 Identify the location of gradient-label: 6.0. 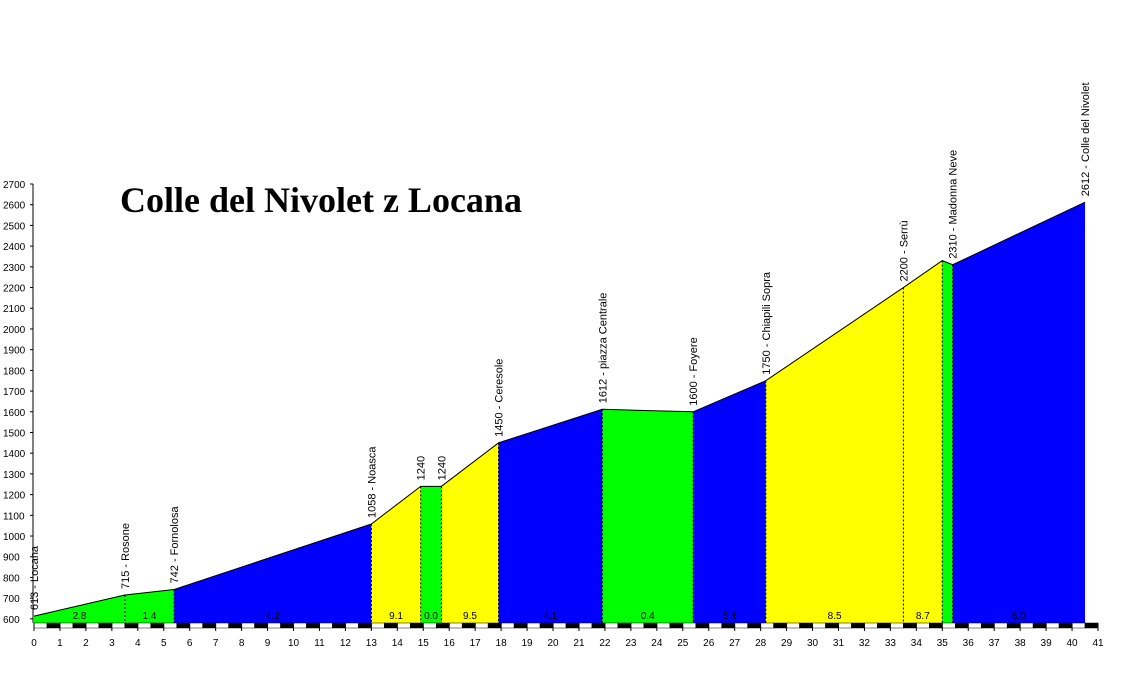
(1019, 616).